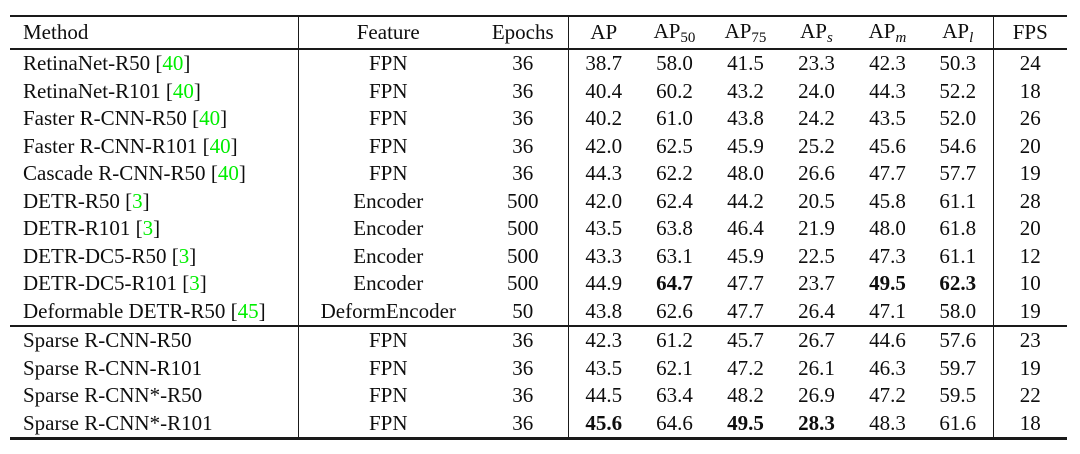  What do you see at coordinates (958, 63) in the screenshot?
I see `metric-cell: 50.3` at bounding box center [958, 63].